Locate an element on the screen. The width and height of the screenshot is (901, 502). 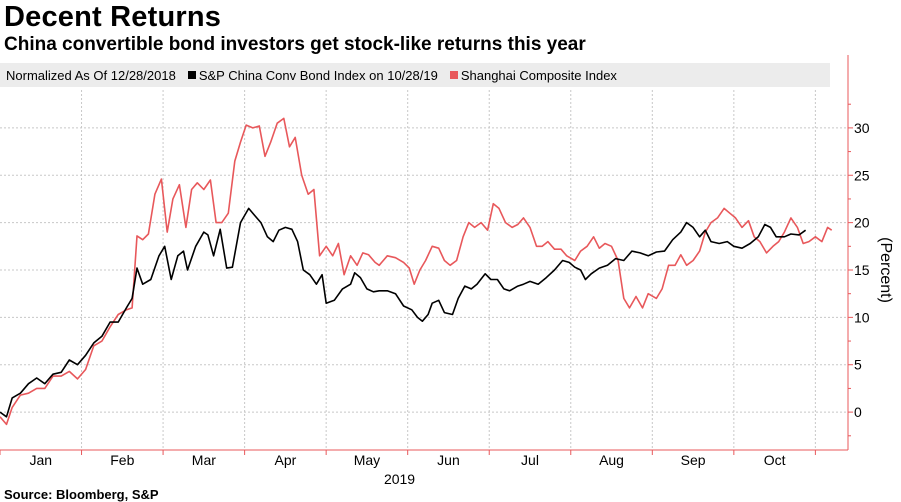
x-tick-label: May is located at coordinates (367, 460).